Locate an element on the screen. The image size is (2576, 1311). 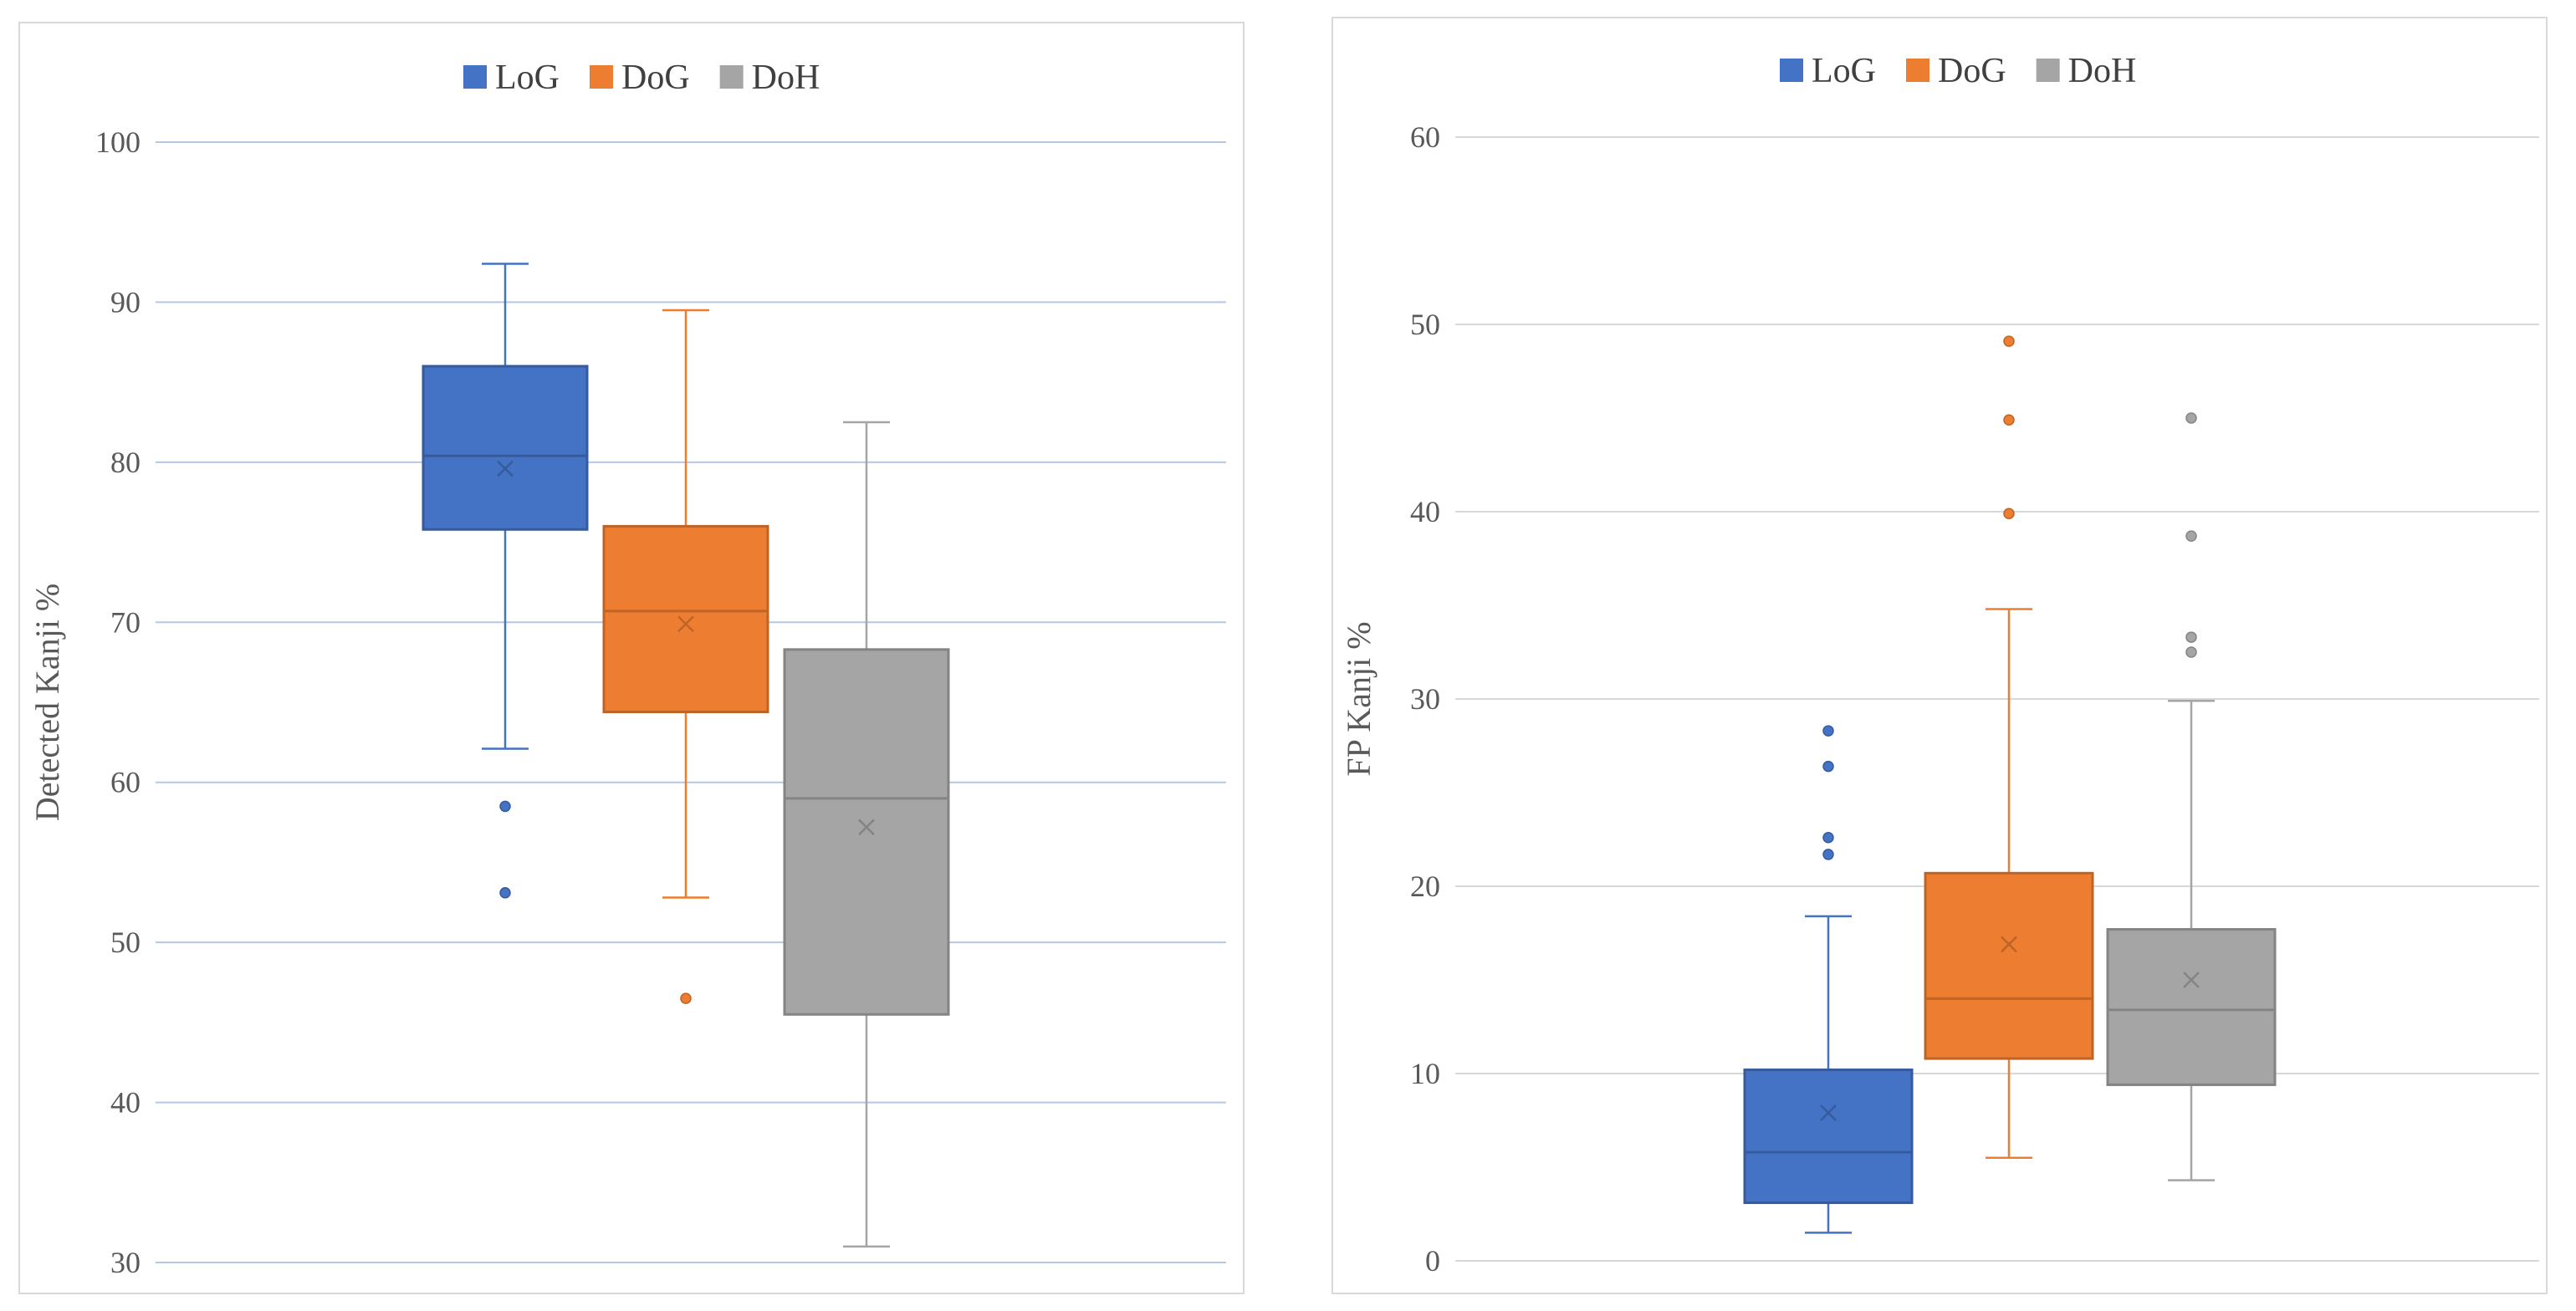
y-tick-label: 20 is located at coordinates (1425, 886).